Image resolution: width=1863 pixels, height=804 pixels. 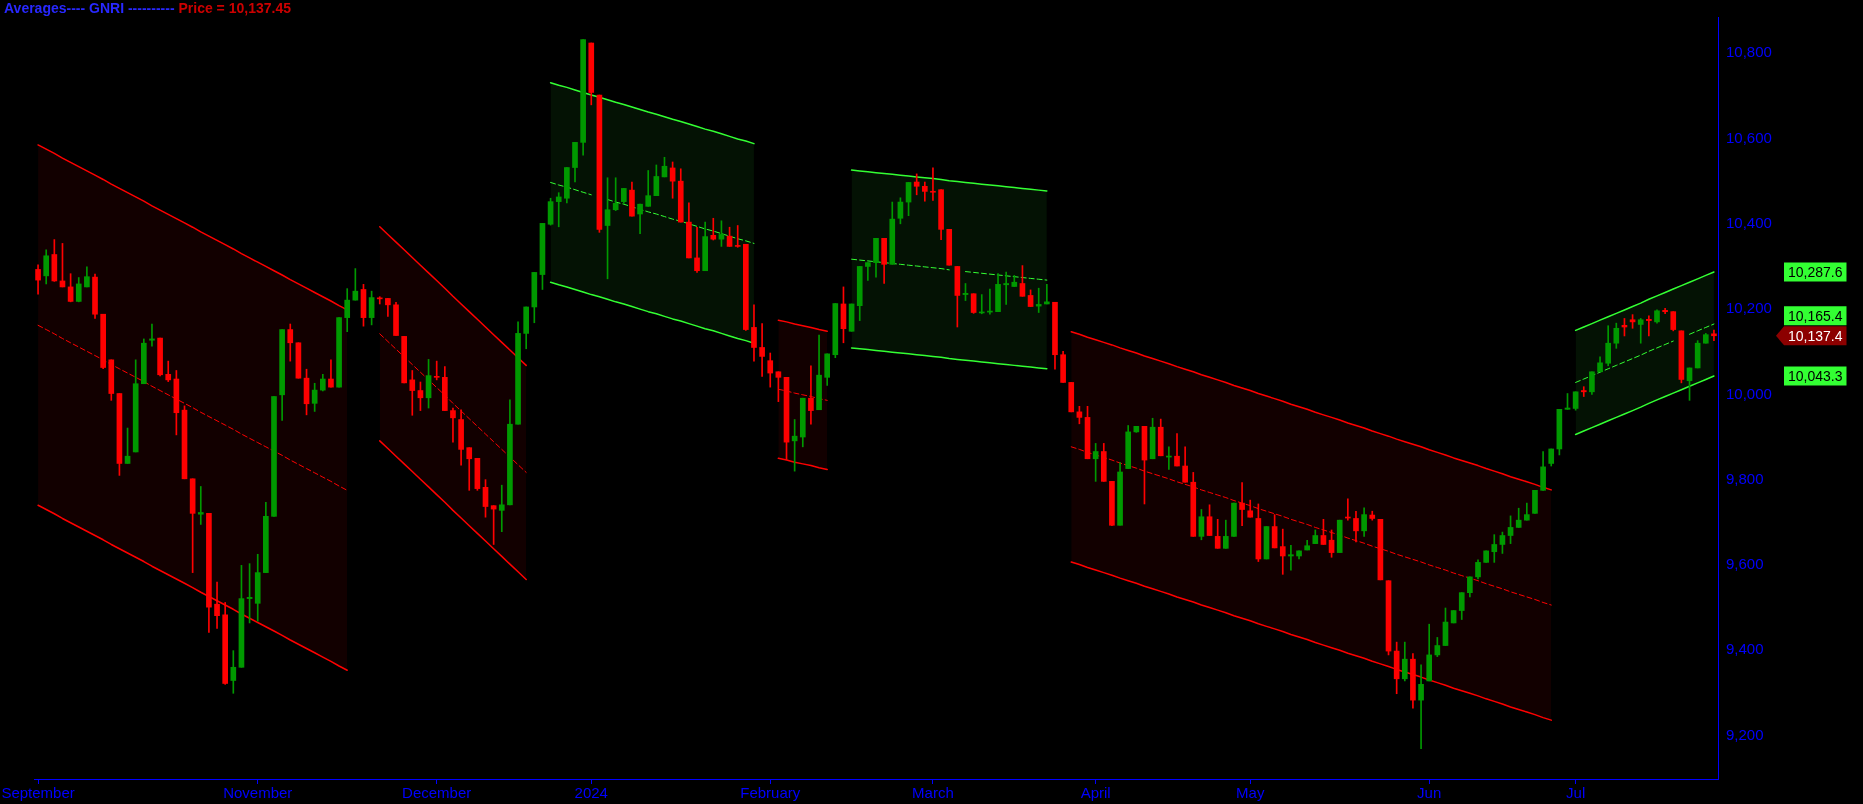 I want to click on x-tick-label: Jun, so click(x=1429, y=793).